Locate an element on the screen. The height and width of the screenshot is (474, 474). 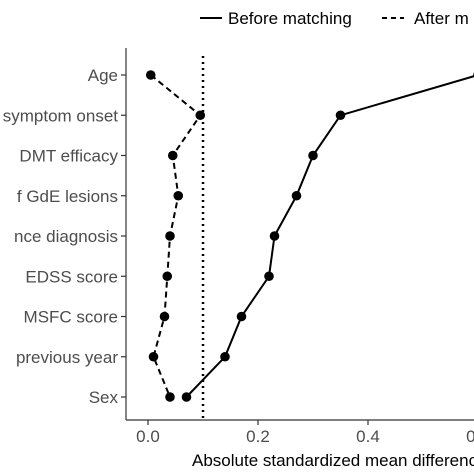
y-tick-label-2: DMT efficacy is located at coordinates (68, 156).